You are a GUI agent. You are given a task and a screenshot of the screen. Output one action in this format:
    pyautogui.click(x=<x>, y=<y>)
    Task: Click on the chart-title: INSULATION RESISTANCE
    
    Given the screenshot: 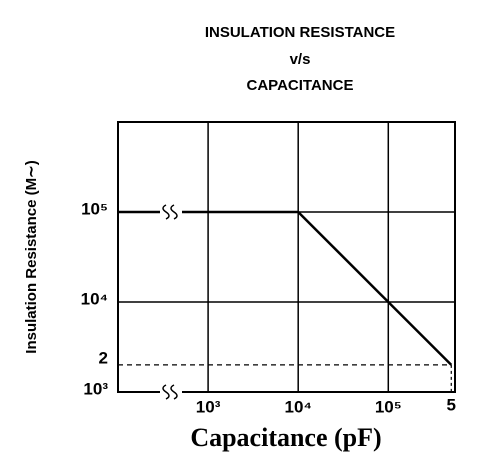 What is the action you would take?
    pyautogui.click(x=300, y=32)
    